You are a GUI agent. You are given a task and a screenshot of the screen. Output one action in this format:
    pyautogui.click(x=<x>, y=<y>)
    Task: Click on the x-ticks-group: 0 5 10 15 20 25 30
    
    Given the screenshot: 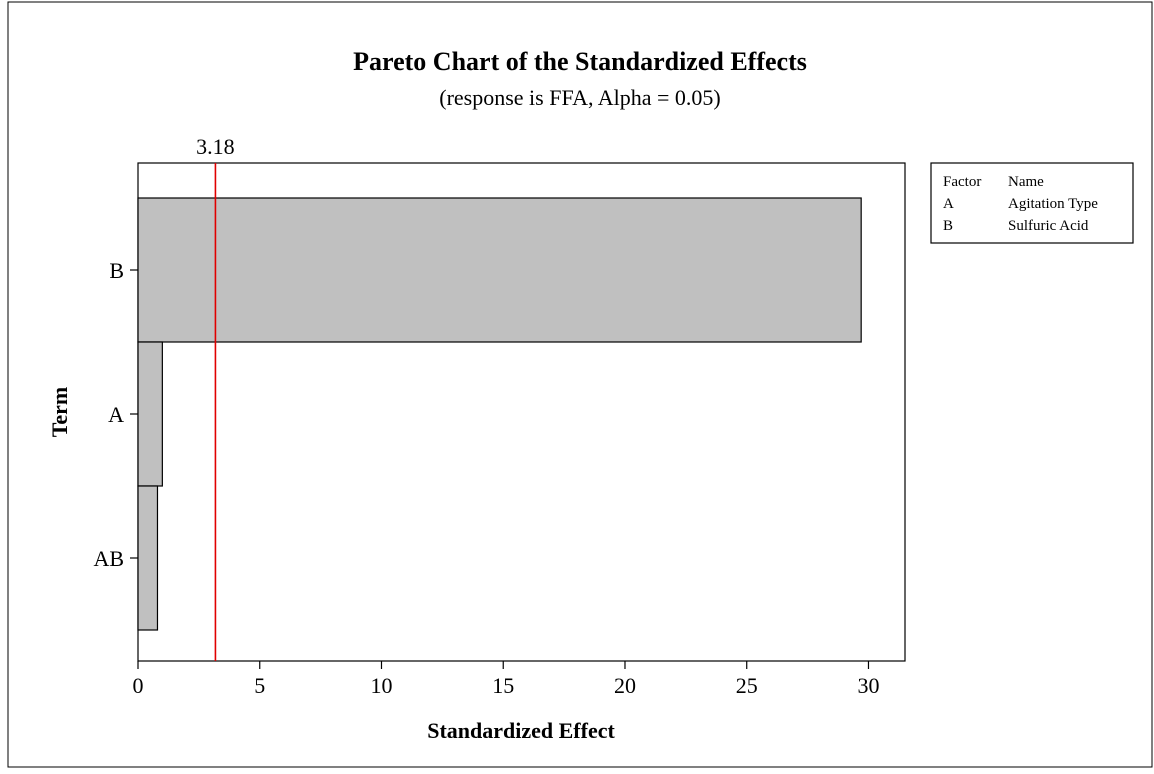 What is the action you would take?
    pyautogui.click(x=506, y=679)
    